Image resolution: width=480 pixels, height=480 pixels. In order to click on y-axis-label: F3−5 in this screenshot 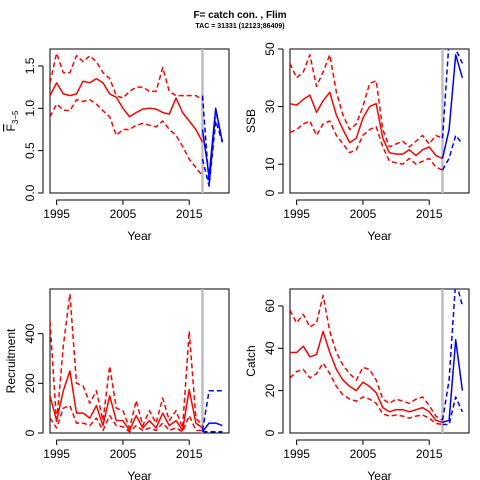, I will do `click(12, 120)`.